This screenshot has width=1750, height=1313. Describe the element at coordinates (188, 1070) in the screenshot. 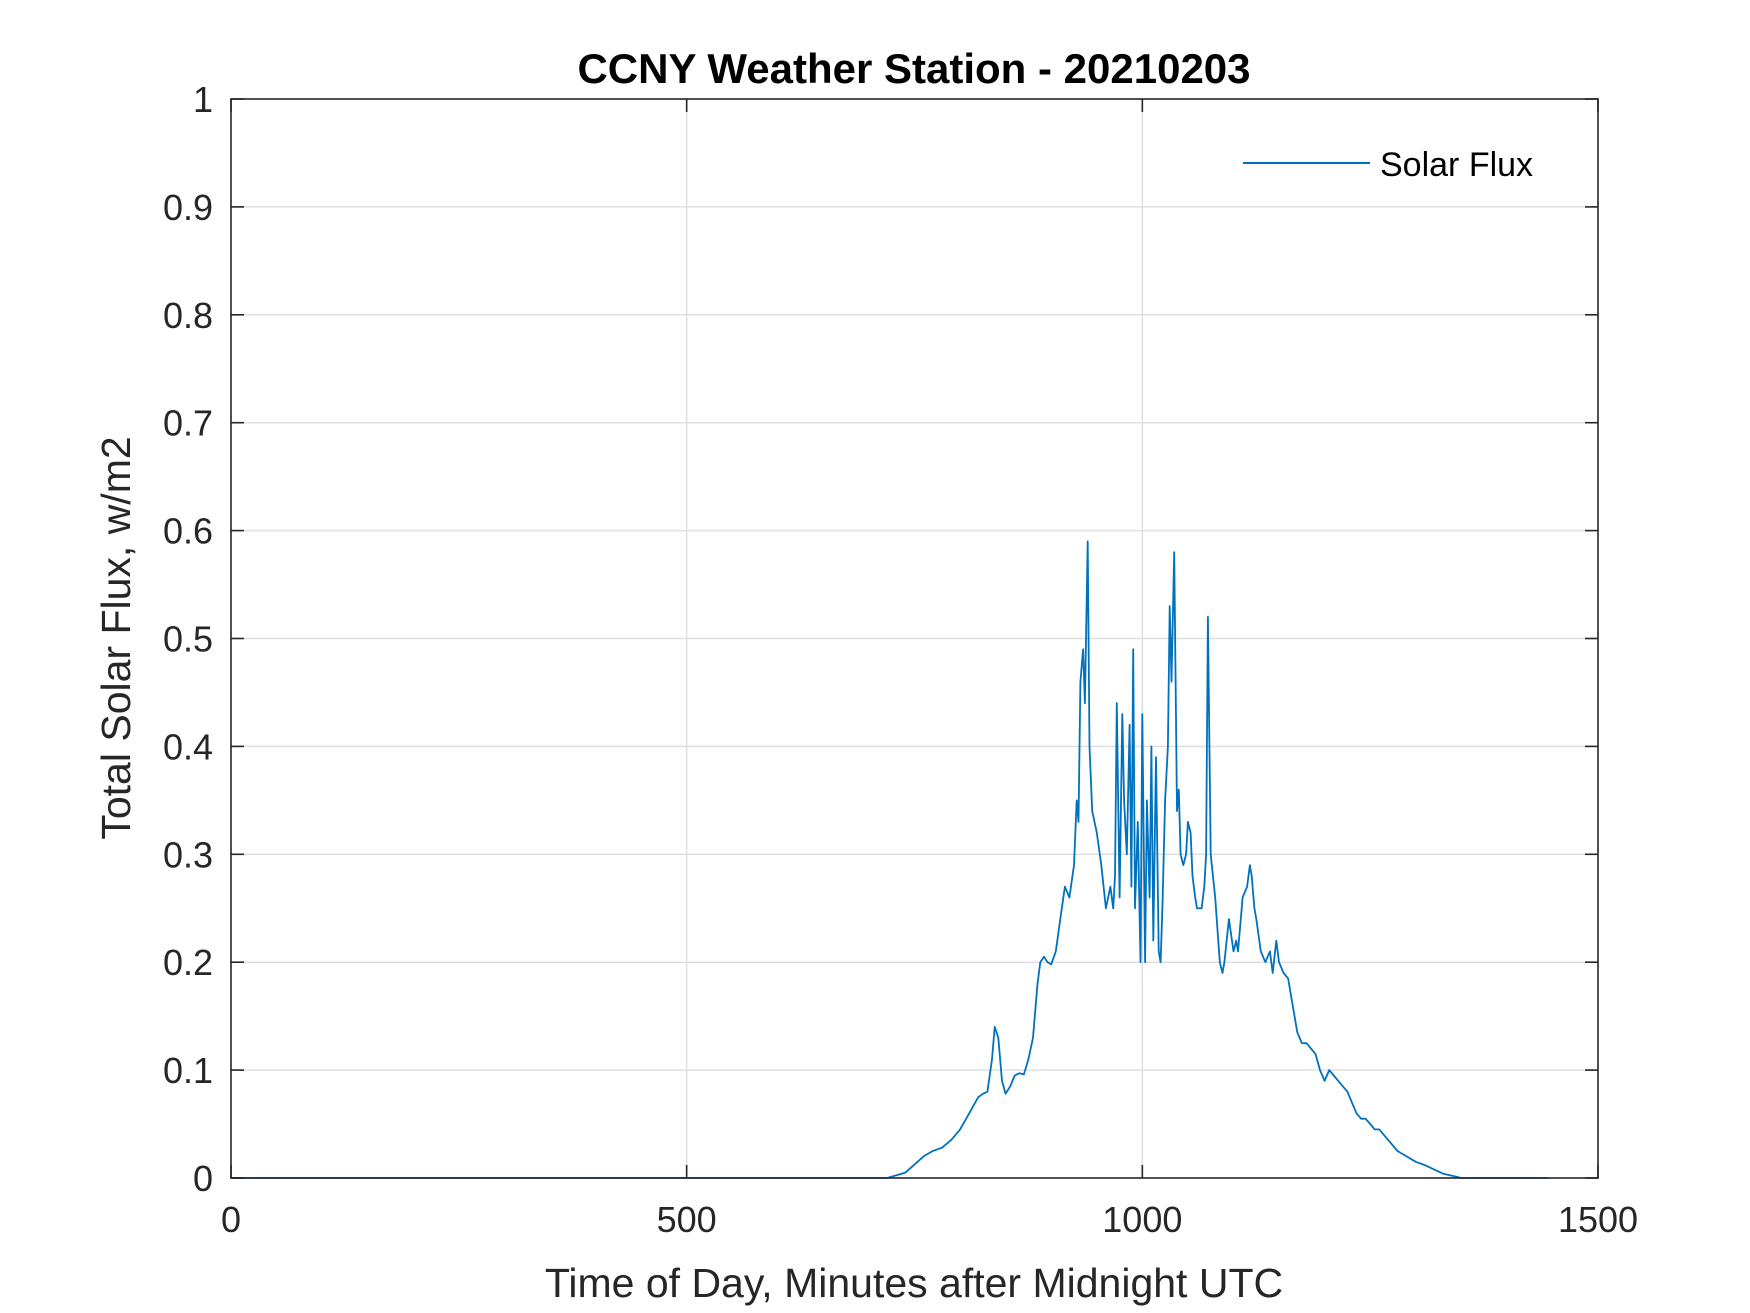

I see `y-tick-label: 0.1` at that location.